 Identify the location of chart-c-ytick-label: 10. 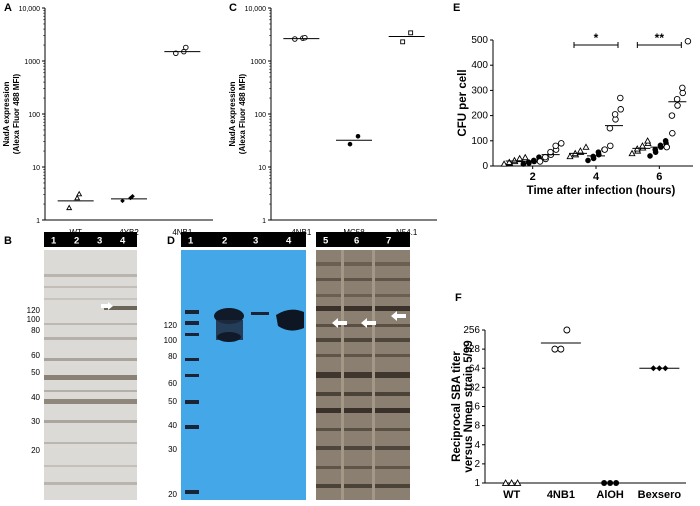
(262, 168).